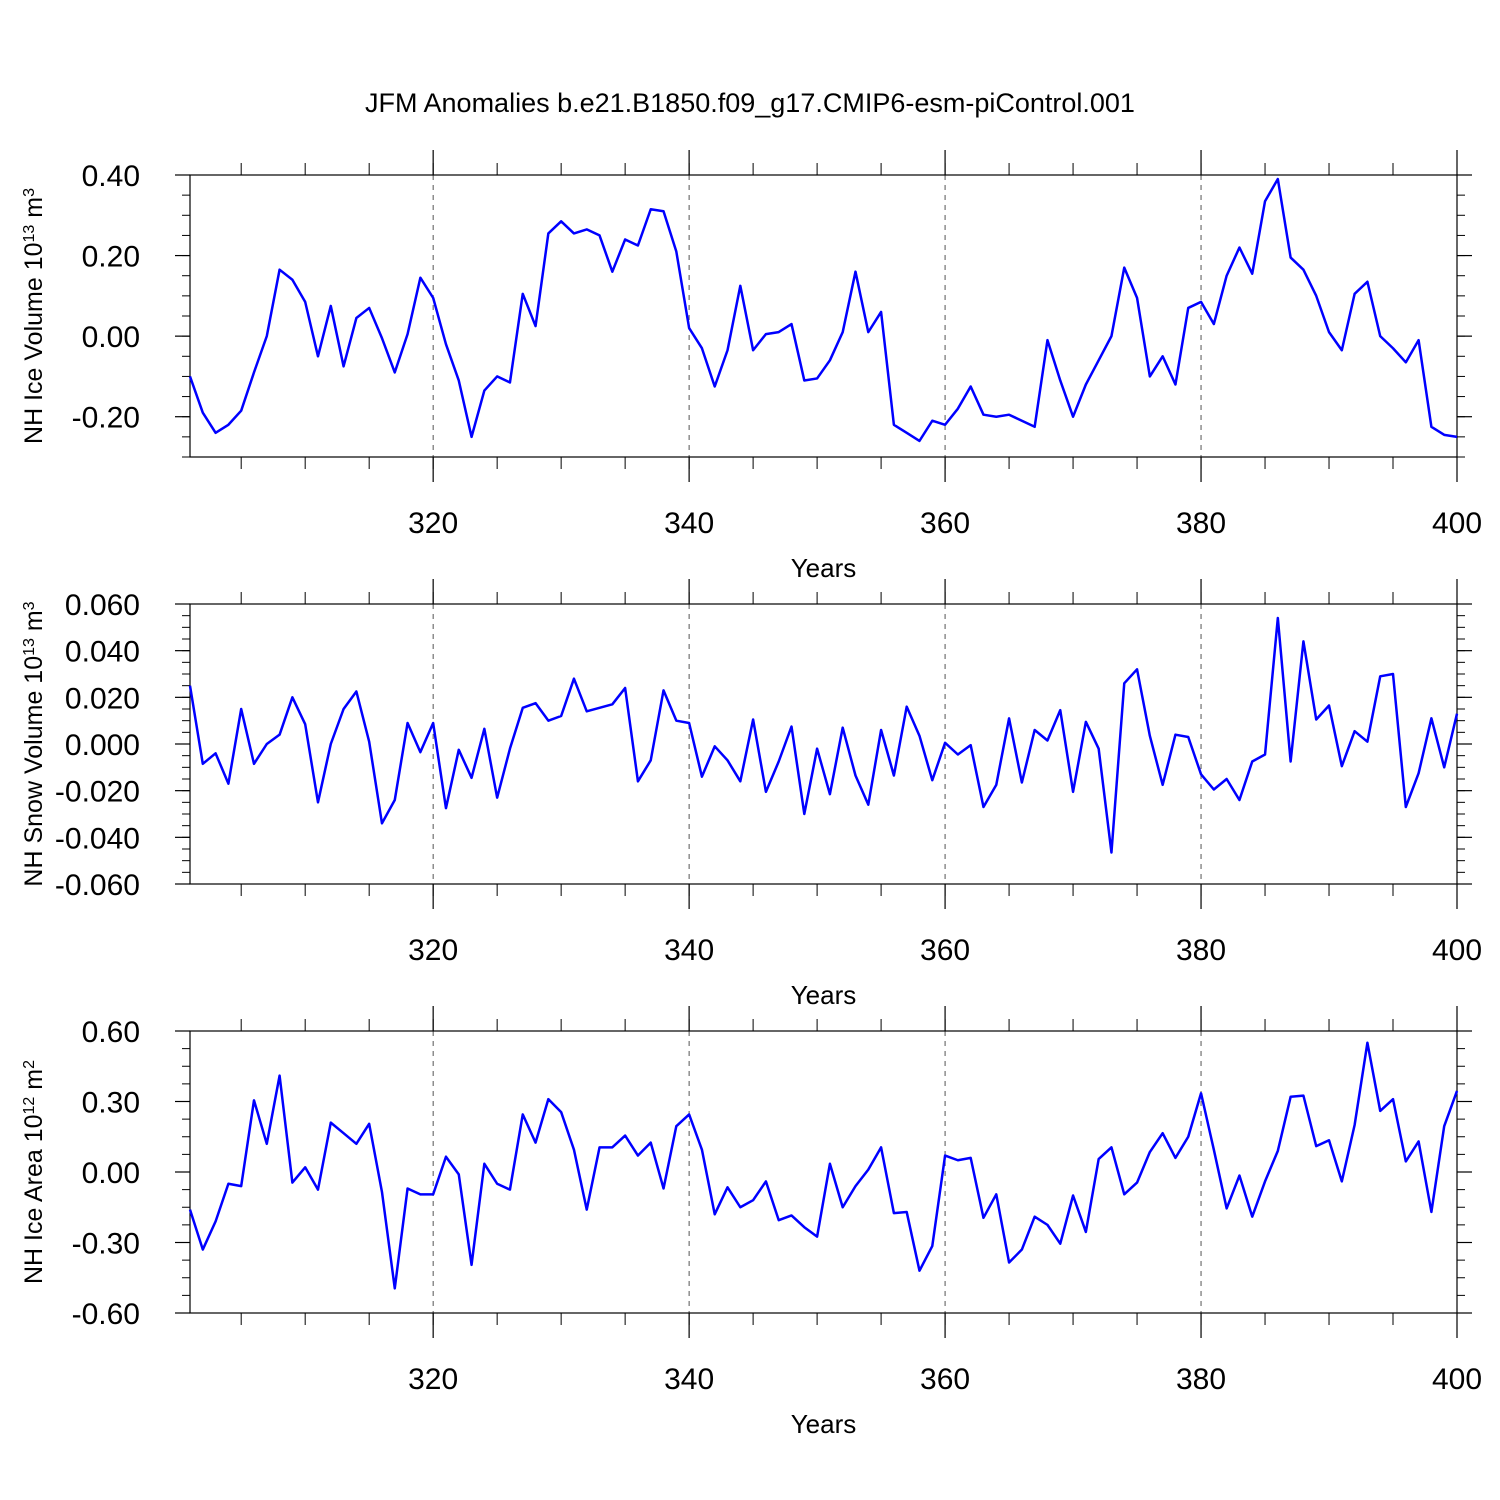 The height and width of the screenshot is (1500, 1500). What do you see at coordinates (111, 1103) in the screenshot?
I see `y-tick-label: 0.30` at bounding box center [111, 1103].